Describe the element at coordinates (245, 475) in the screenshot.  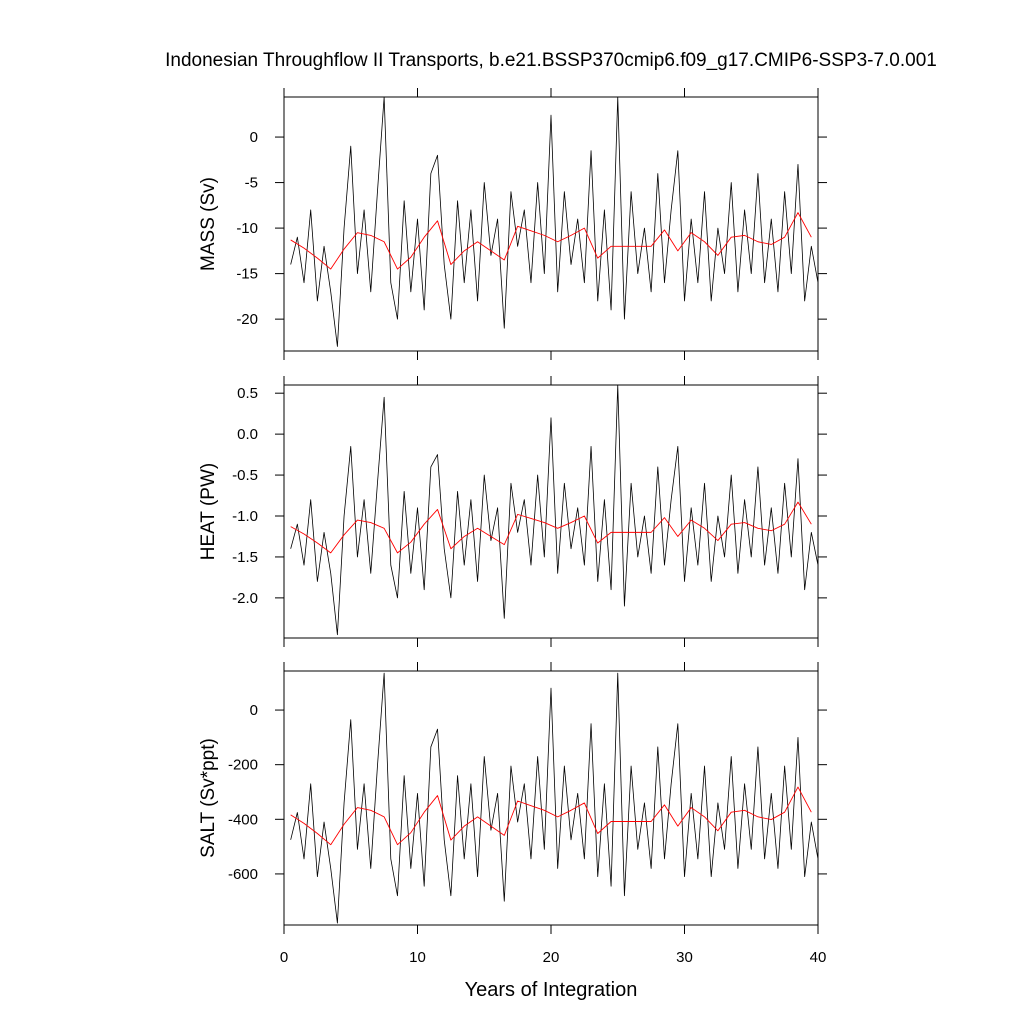
I see `y-tick-label: -0.5` at that location.